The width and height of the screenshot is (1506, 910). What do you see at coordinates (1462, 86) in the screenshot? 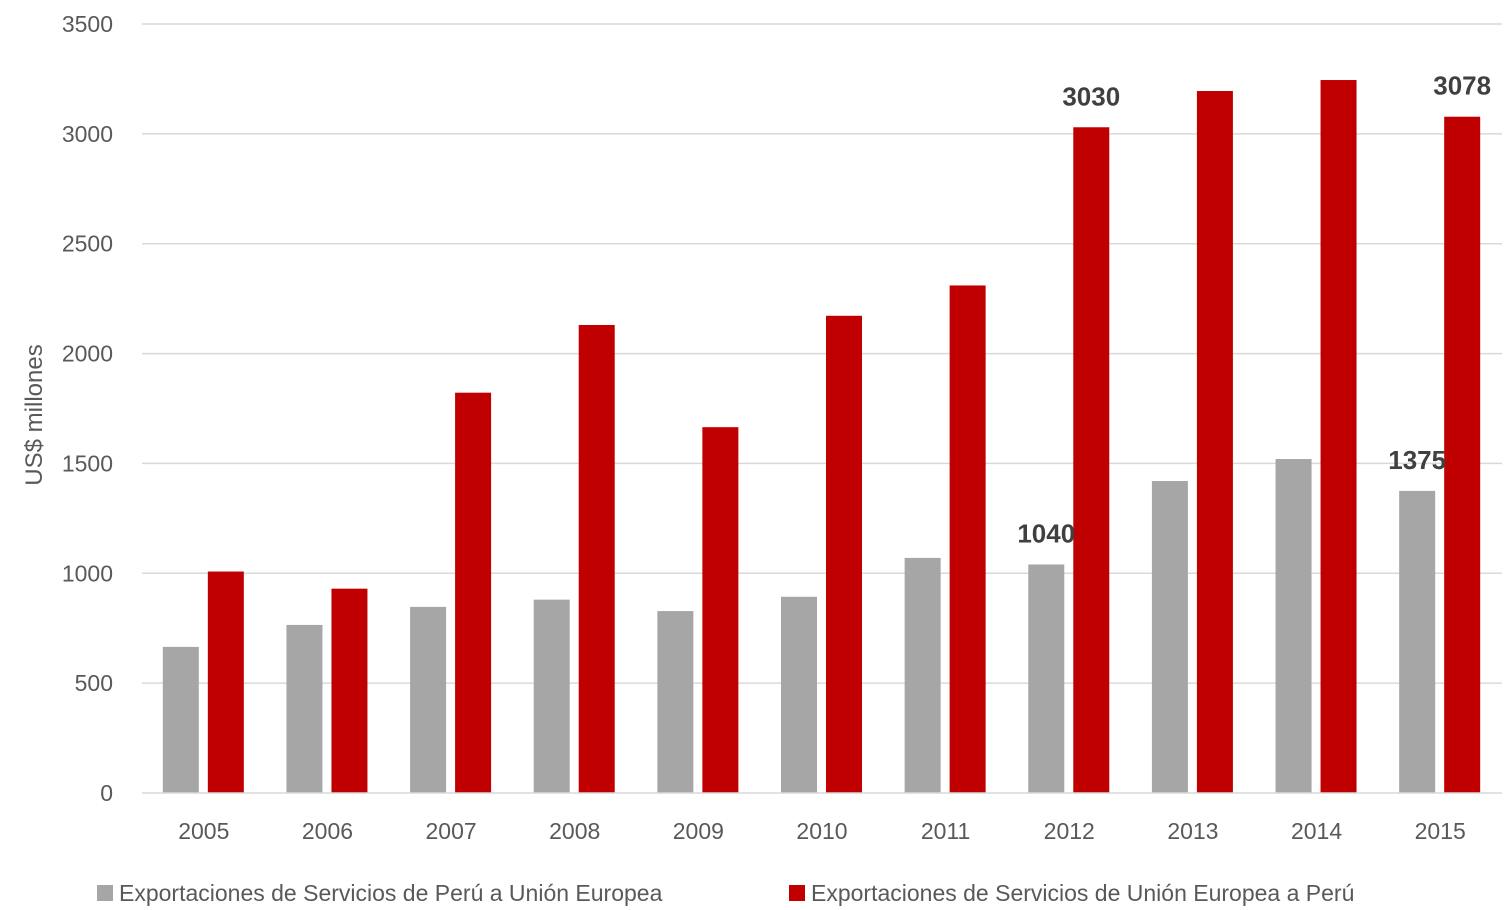
I see `data-label-eu-to-peru-2015: 3078` at bounding box center [1462, 86].